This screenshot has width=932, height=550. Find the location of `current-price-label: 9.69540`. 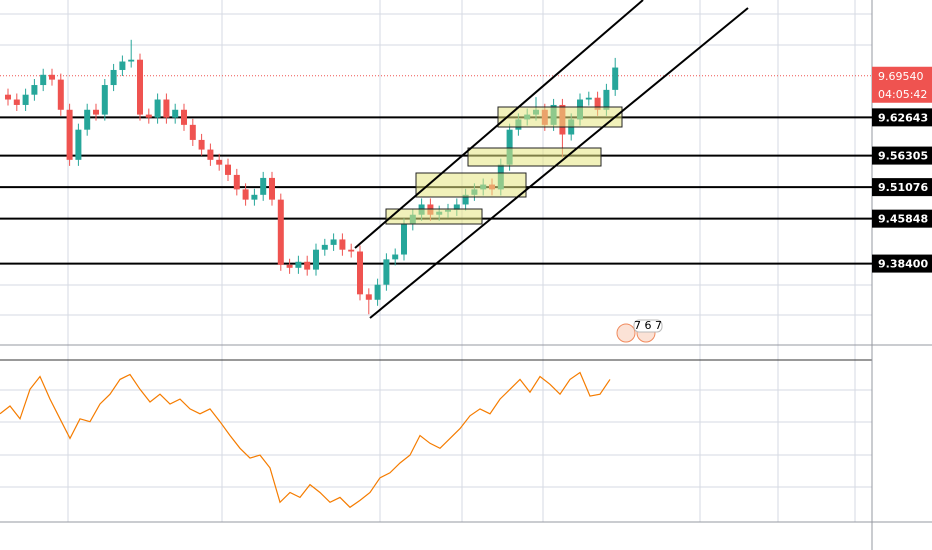

current-price-label: 9.69540 is located at coordinates (901, 76).